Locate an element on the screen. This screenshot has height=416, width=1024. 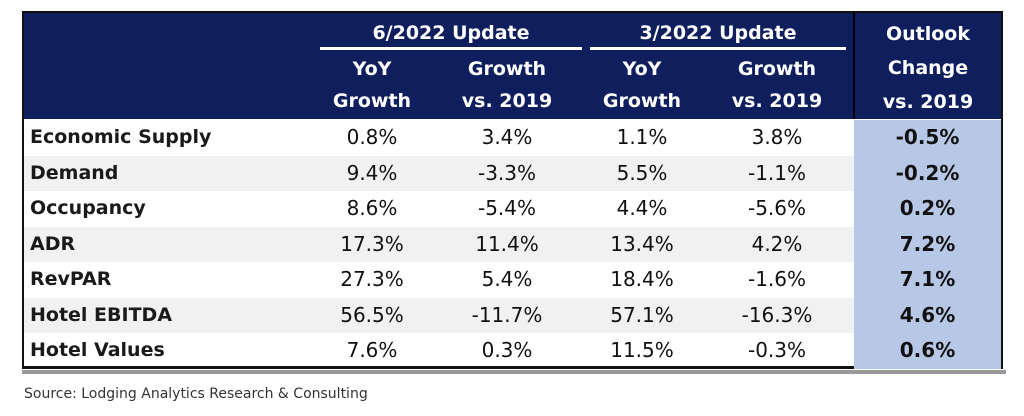
col-header-outlook: Outlook Change vs. 2019 is located at coordinates (928, 68).